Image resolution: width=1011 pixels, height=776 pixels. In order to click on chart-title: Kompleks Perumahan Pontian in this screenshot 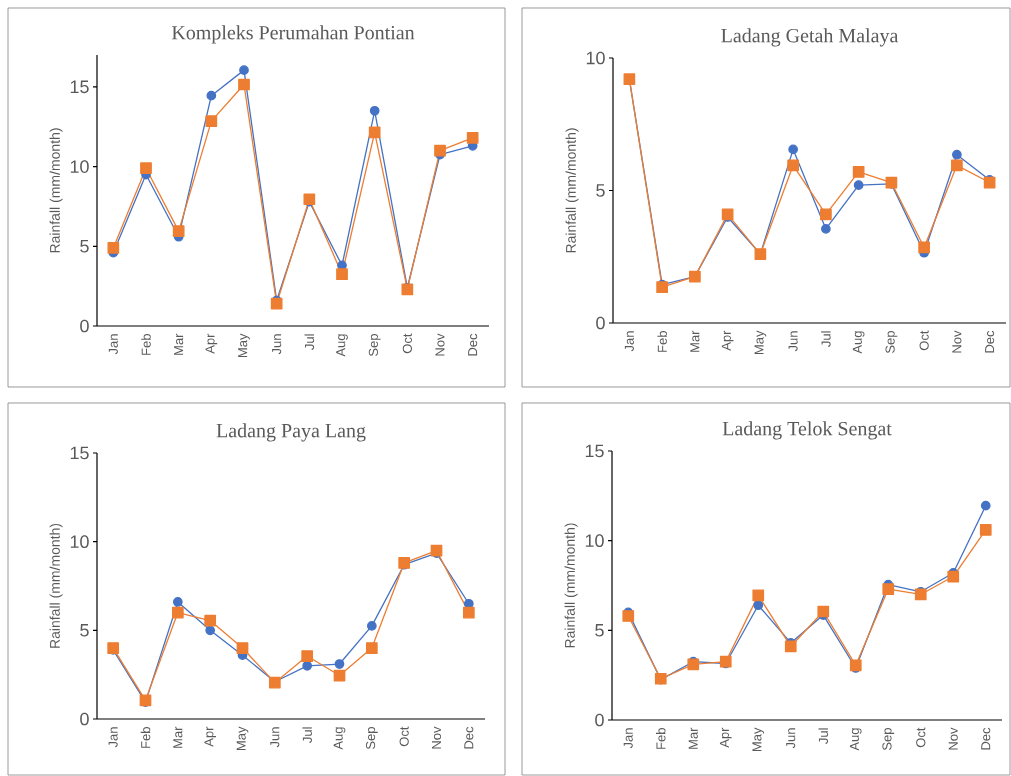, I will do `click(293, 34)`.